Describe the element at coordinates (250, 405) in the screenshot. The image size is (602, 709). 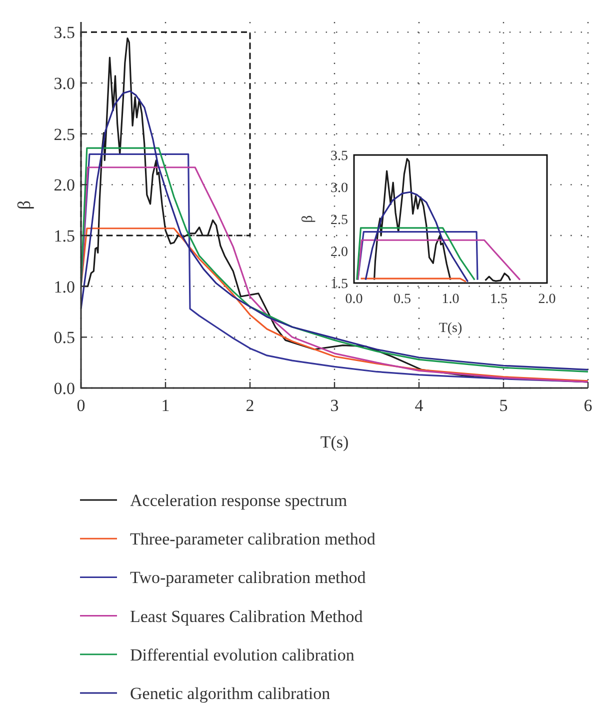
I see `x-tick-label: 2` at that location.